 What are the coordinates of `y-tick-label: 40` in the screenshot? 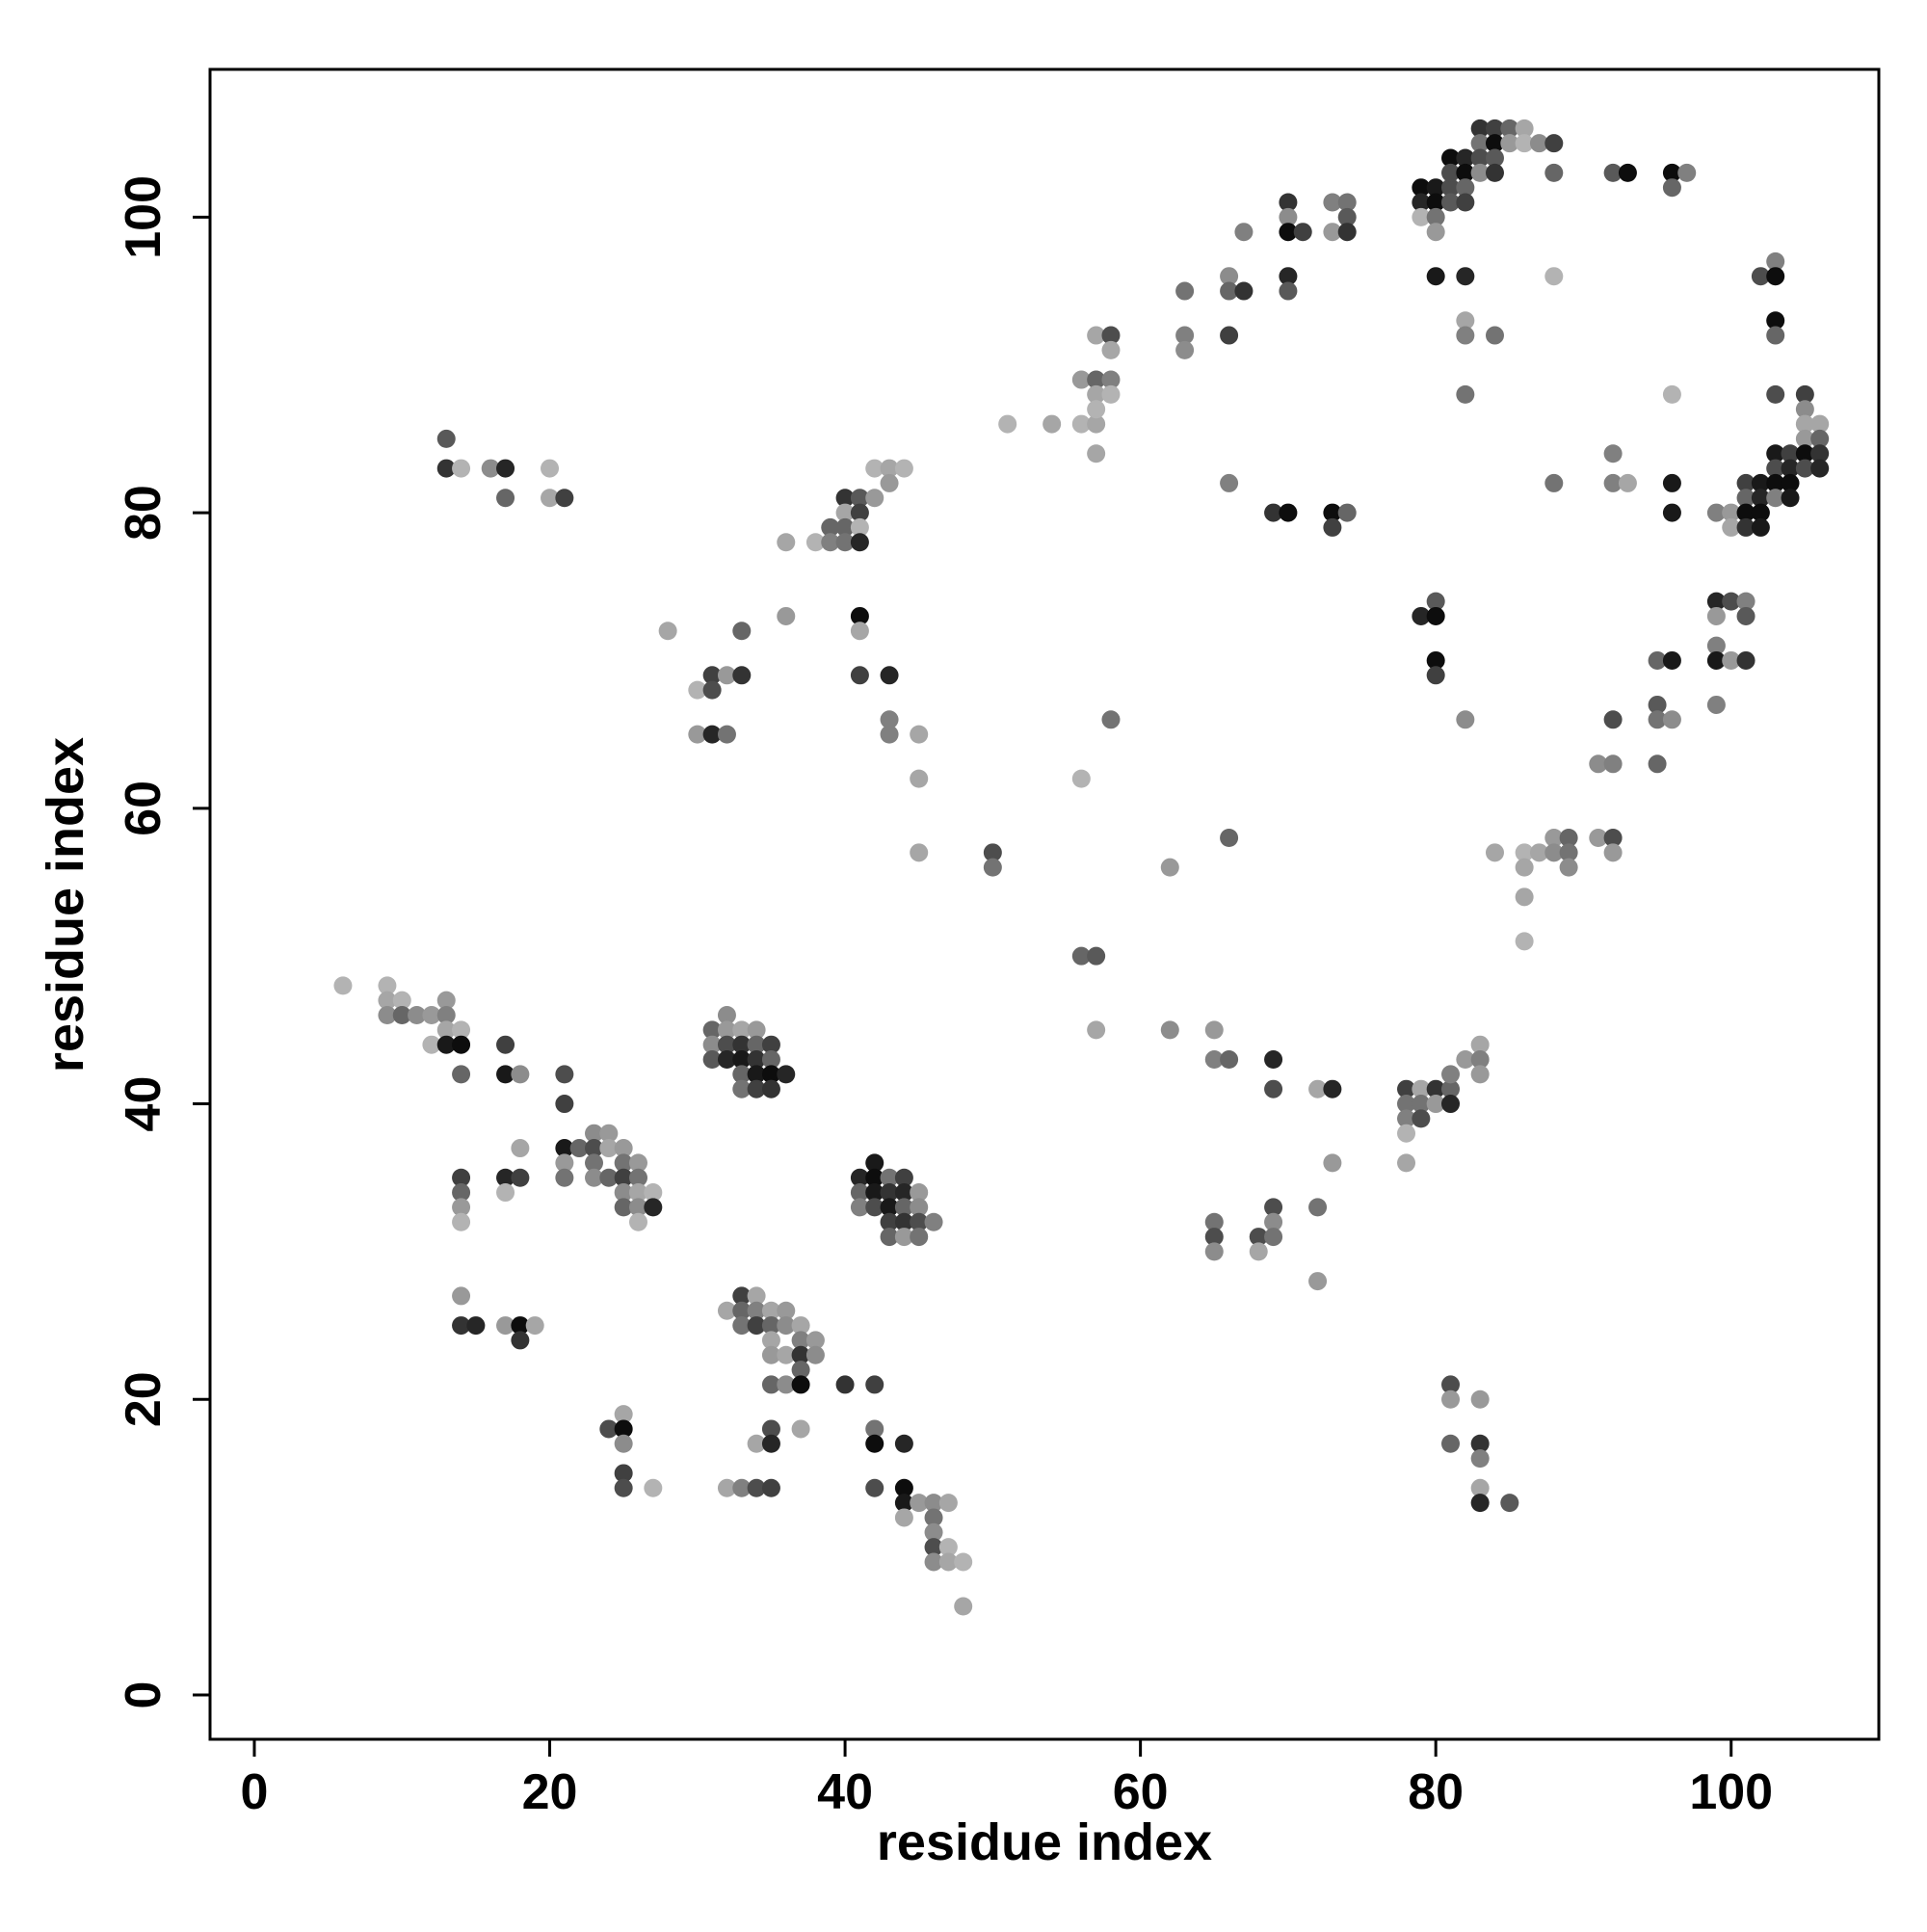 It's located at (144, 1104).